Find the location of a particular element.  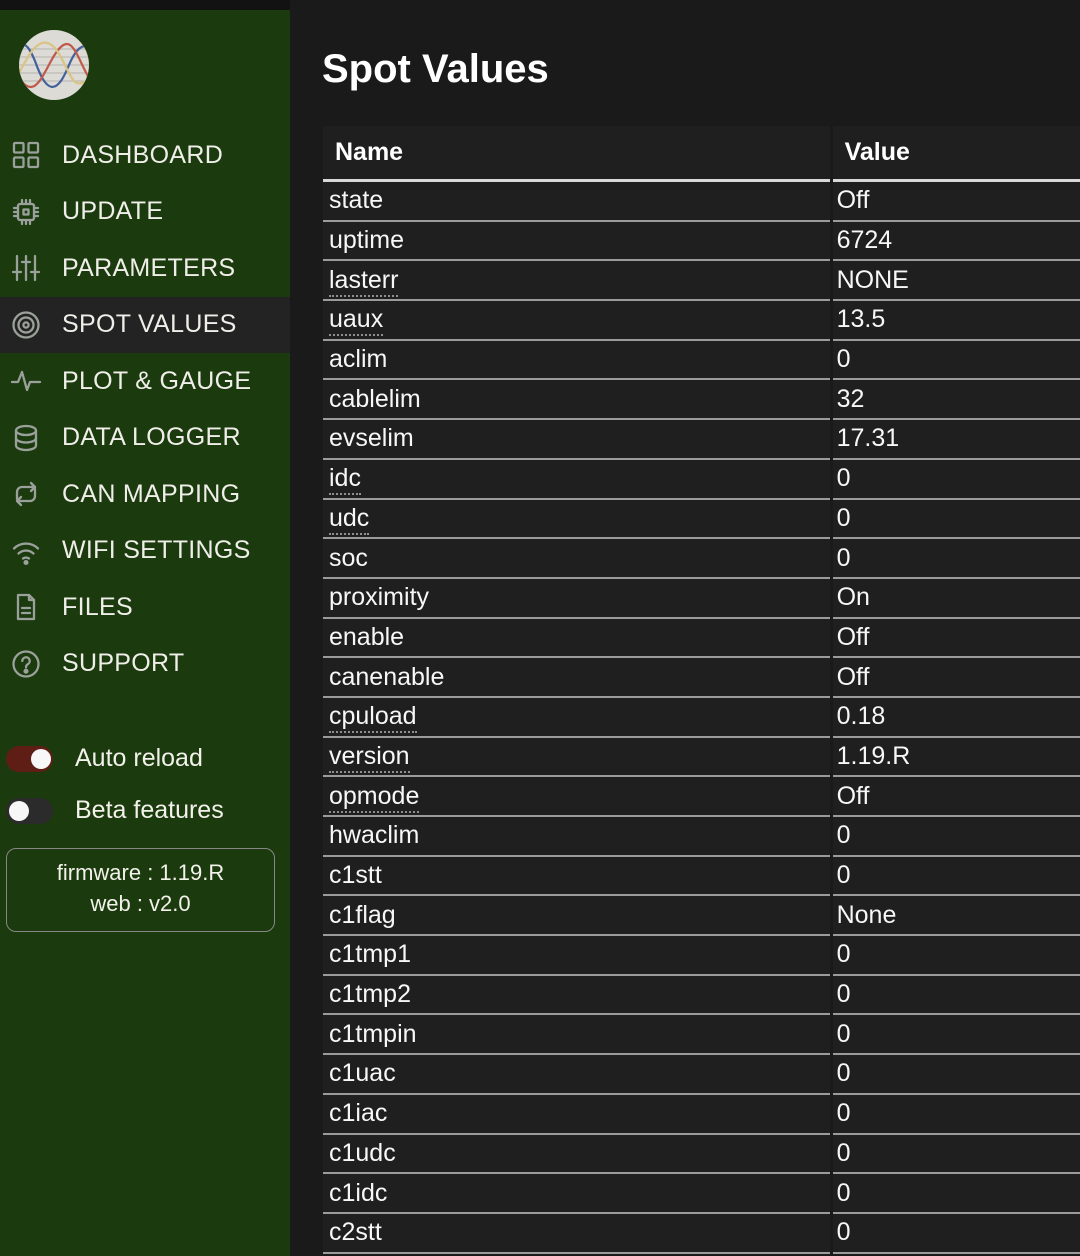

spot-name-cell: aclim is located at coordinates (576, 360).